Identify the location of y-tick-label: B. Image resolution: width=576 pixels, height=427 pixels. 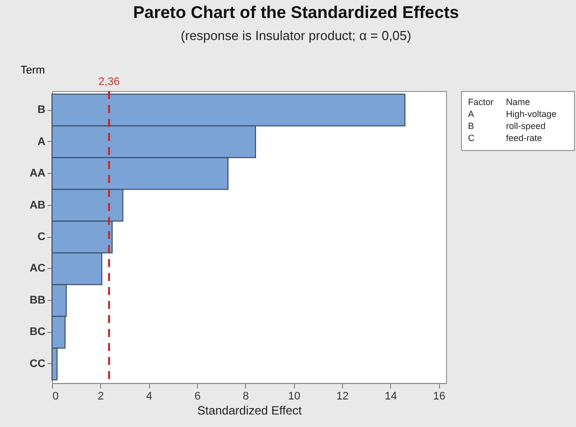
(42, 110).